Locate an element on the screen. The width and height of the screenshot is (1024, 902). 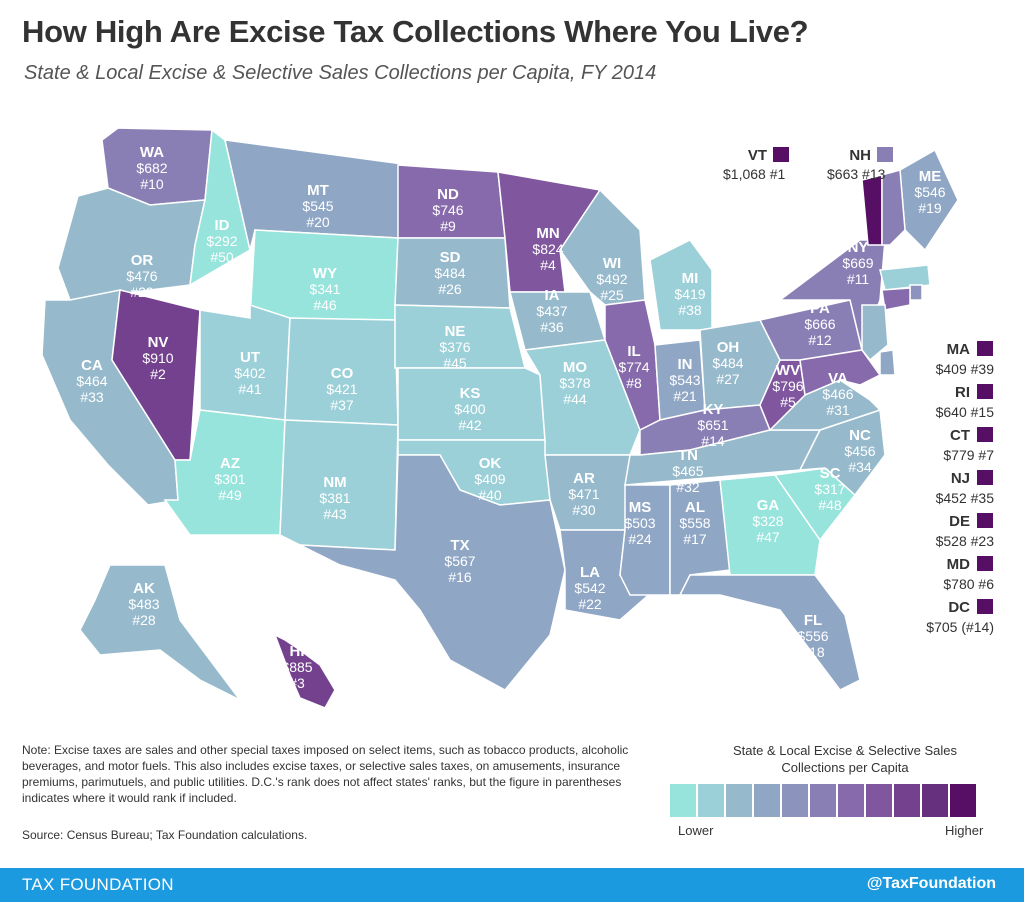
state-value: $567 is located at coordinates (459, 561).